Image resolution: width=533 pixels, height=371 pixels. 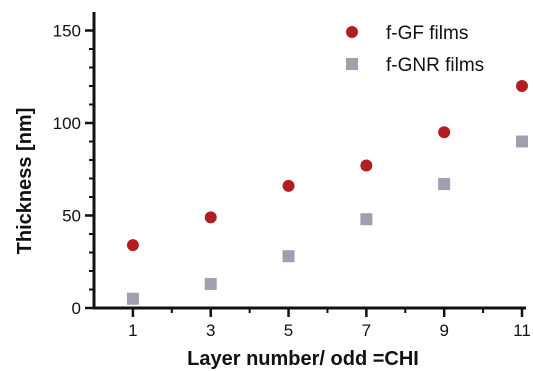 I want to click on x-tick-label: 3, so click(x=210, y=330).